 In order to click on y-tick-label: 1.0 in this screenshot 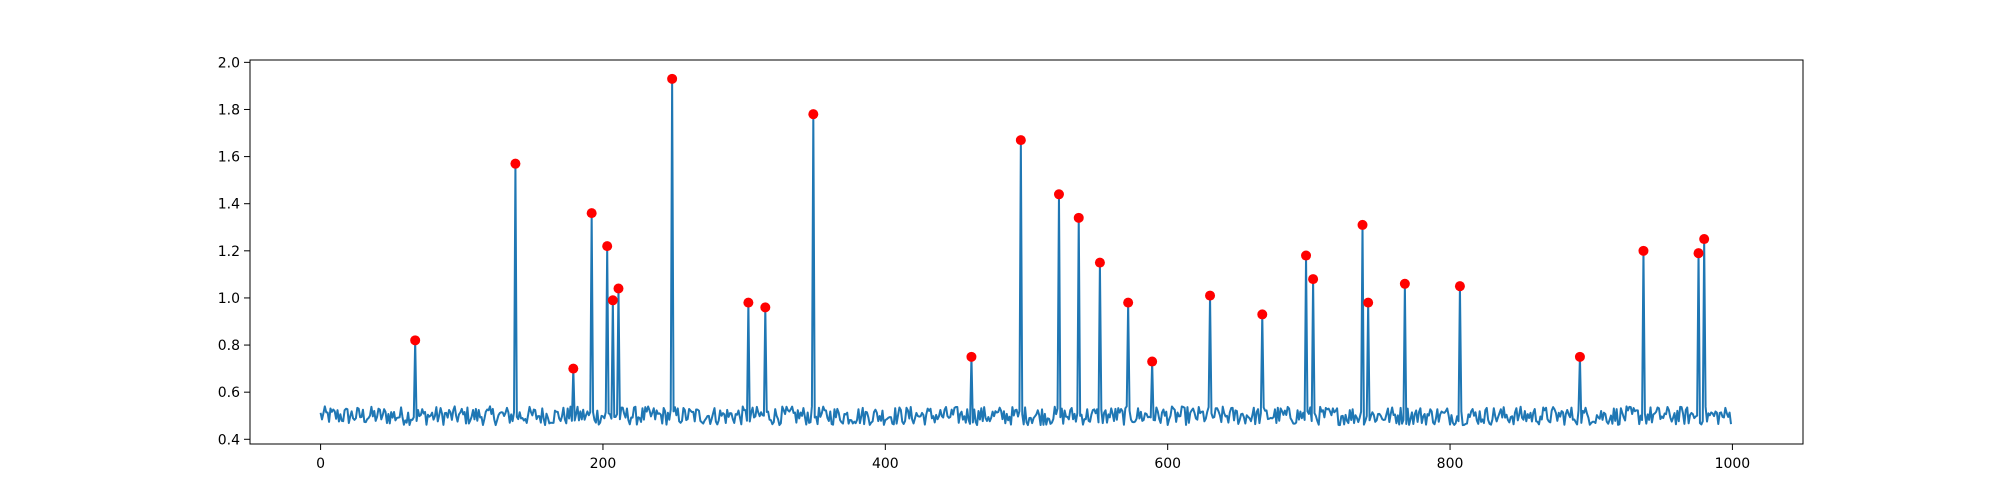, I will do `click(229, 299)`.